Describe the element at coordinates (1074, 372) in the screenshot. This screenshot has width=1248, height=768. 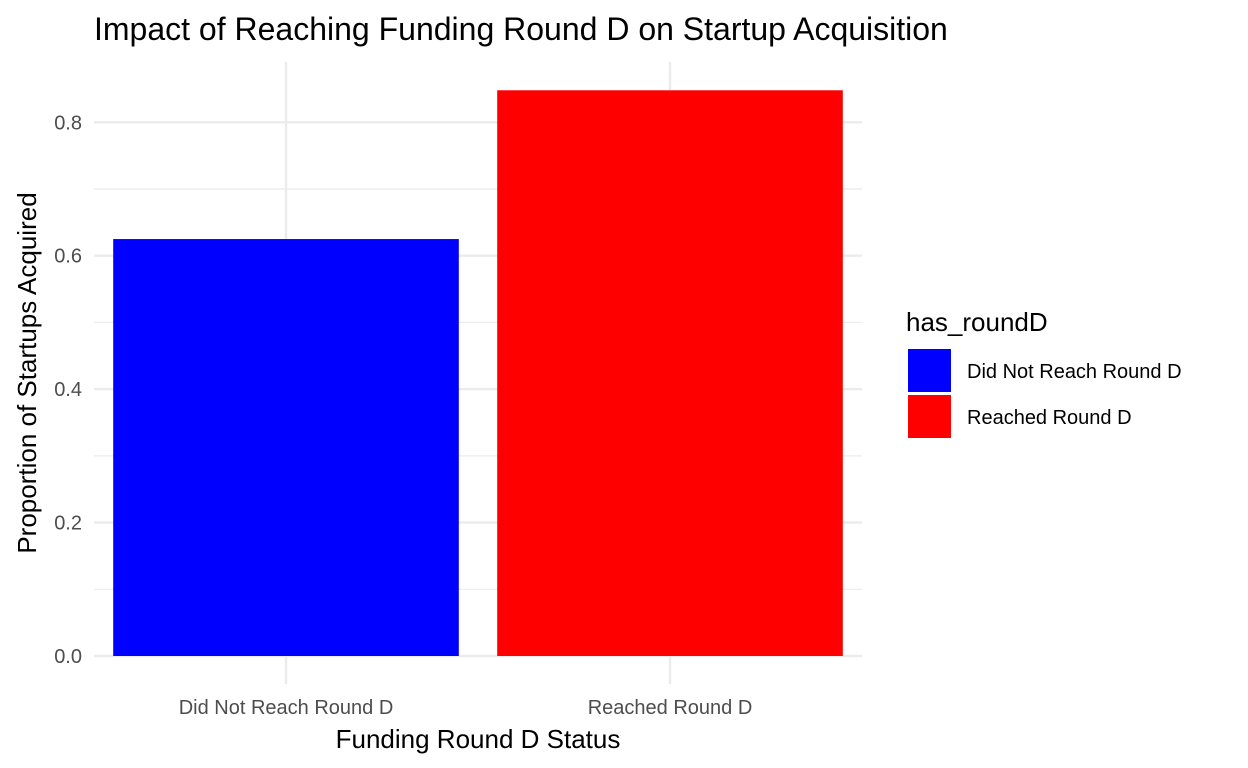
I see `legend-label: Did Not Reach Round D` at that location.